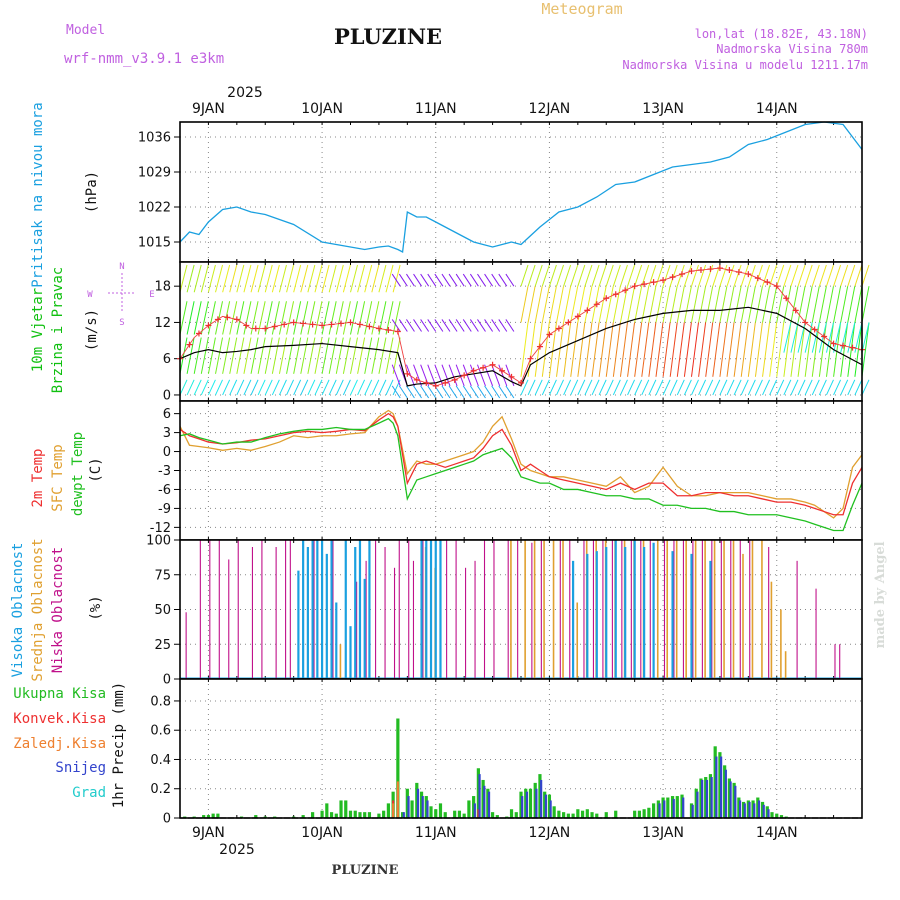 Image resolution: width=900 pixels, height=900 pixels. I want to click on y-tick-label: 12, so click(162, 323).